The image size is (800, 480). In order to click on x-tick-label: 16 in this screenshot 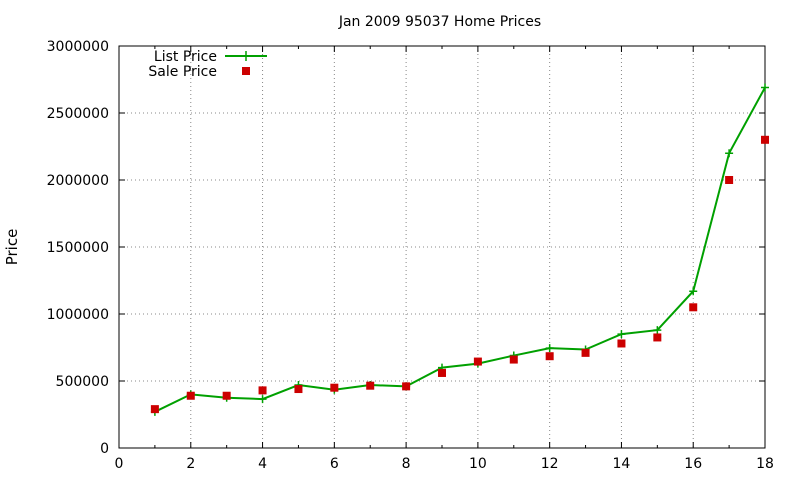, I will do `click(693, 464)`.